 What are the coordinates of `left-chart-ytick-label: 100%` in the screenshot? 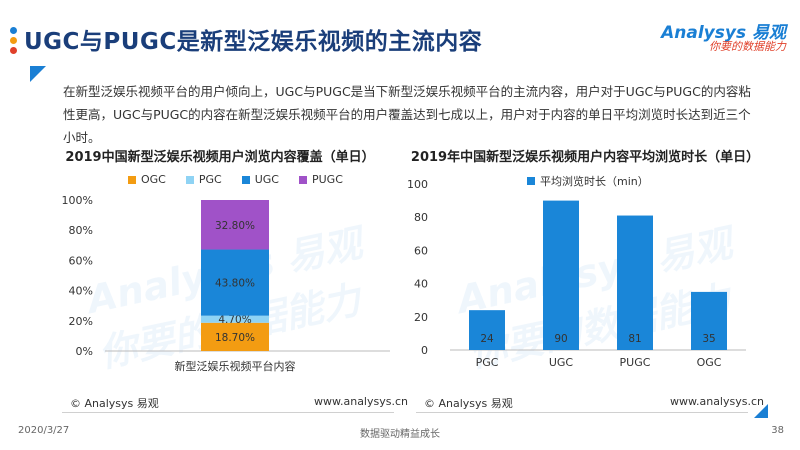 It's located at (77, 200).